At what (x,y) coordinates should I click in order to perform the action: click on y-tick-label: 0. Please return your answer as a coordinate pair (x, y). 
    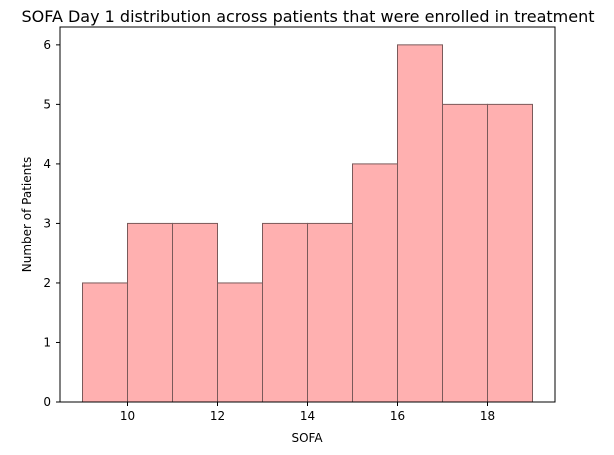
    Looking at the image, I should click on (47, 402).